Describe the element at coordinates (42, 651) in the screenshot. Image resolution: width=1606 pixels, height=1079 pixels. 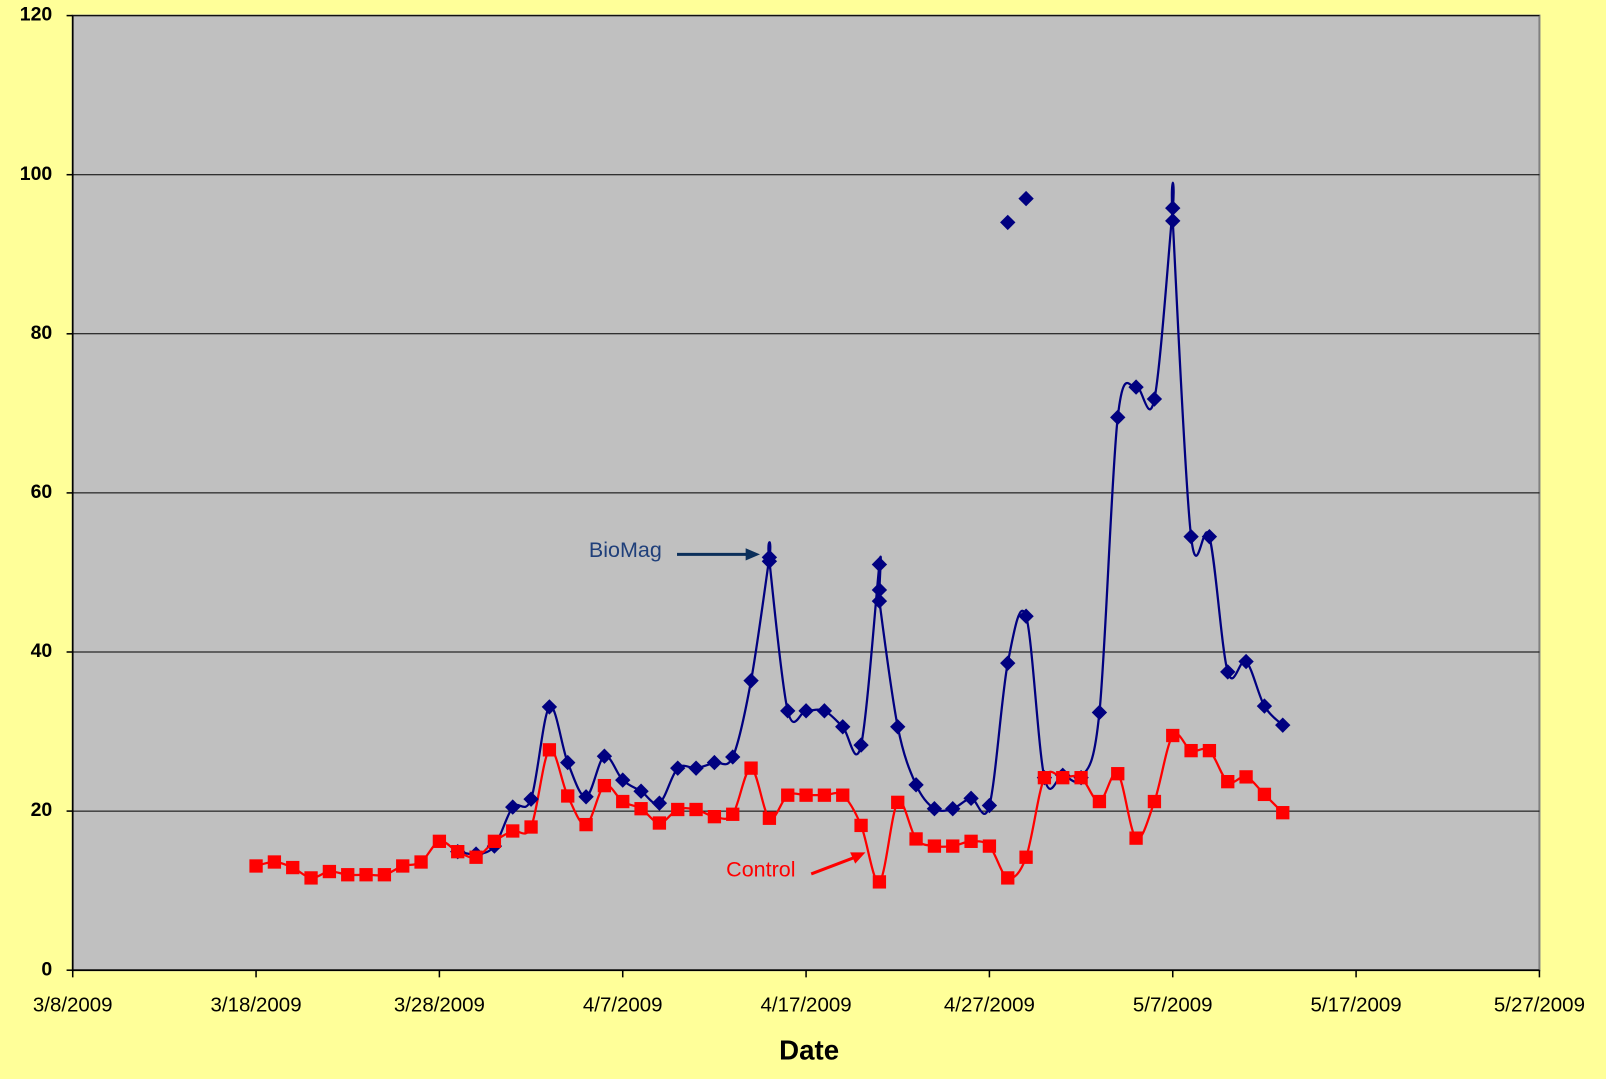
I see `y-tick-label: 40` at that location.